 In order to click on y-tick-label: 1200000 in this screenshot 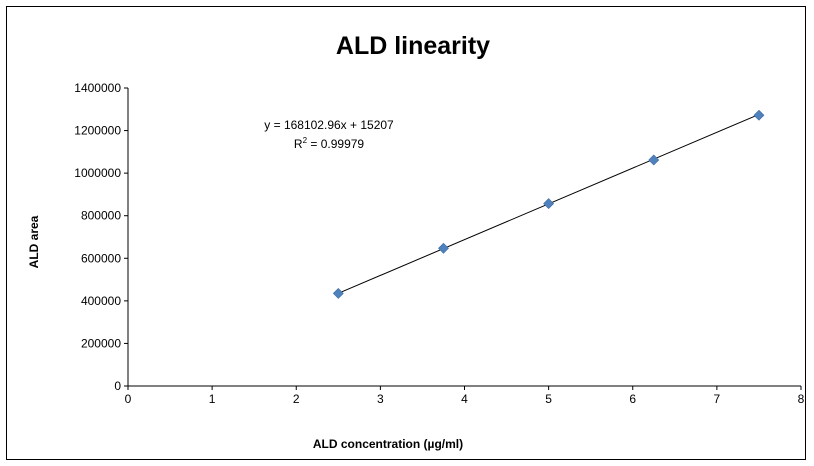, I will do `click(97, 131)`.